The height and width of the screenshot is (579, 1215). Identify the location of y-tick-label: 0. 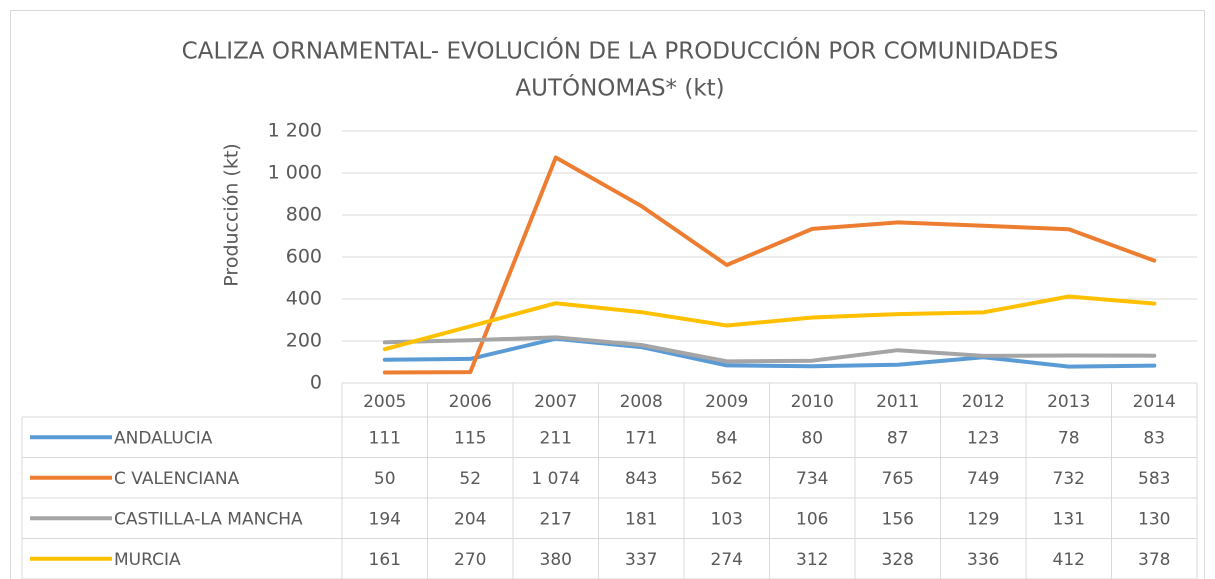
(316, 383).